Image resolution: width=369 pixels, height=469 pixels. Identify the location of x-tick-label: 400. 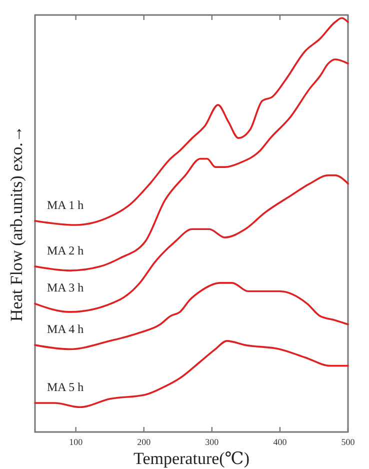
(280, 442).